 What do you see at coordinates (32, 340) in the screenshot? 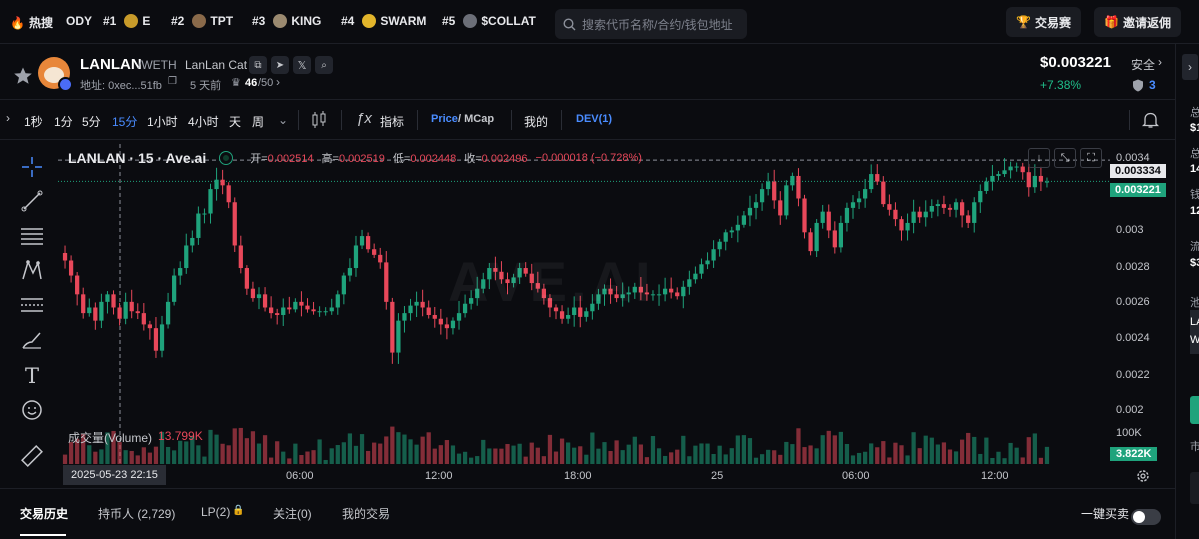
I see `brush-tool` at bounding box center [32, 340].